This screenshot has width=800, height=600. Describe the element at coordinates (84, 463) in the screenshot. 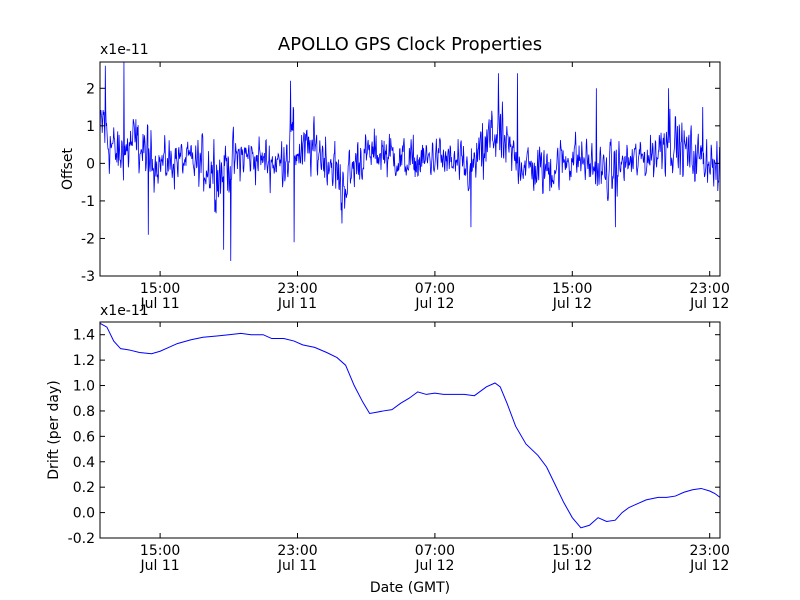

I see `drift-y-tick-label: 0.4` at that location.